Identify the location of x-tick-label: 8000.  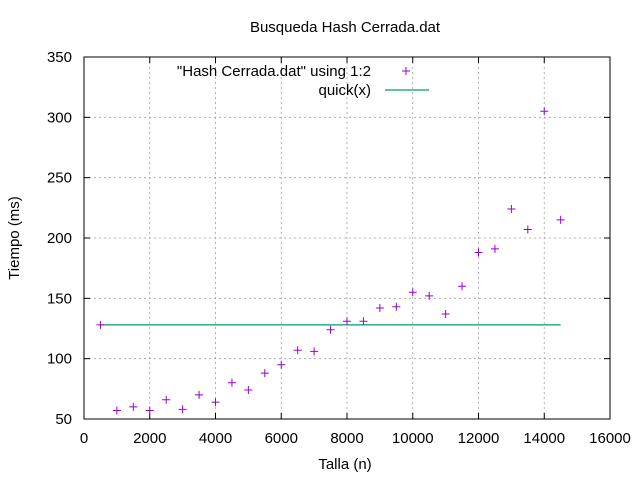
(346, 438).